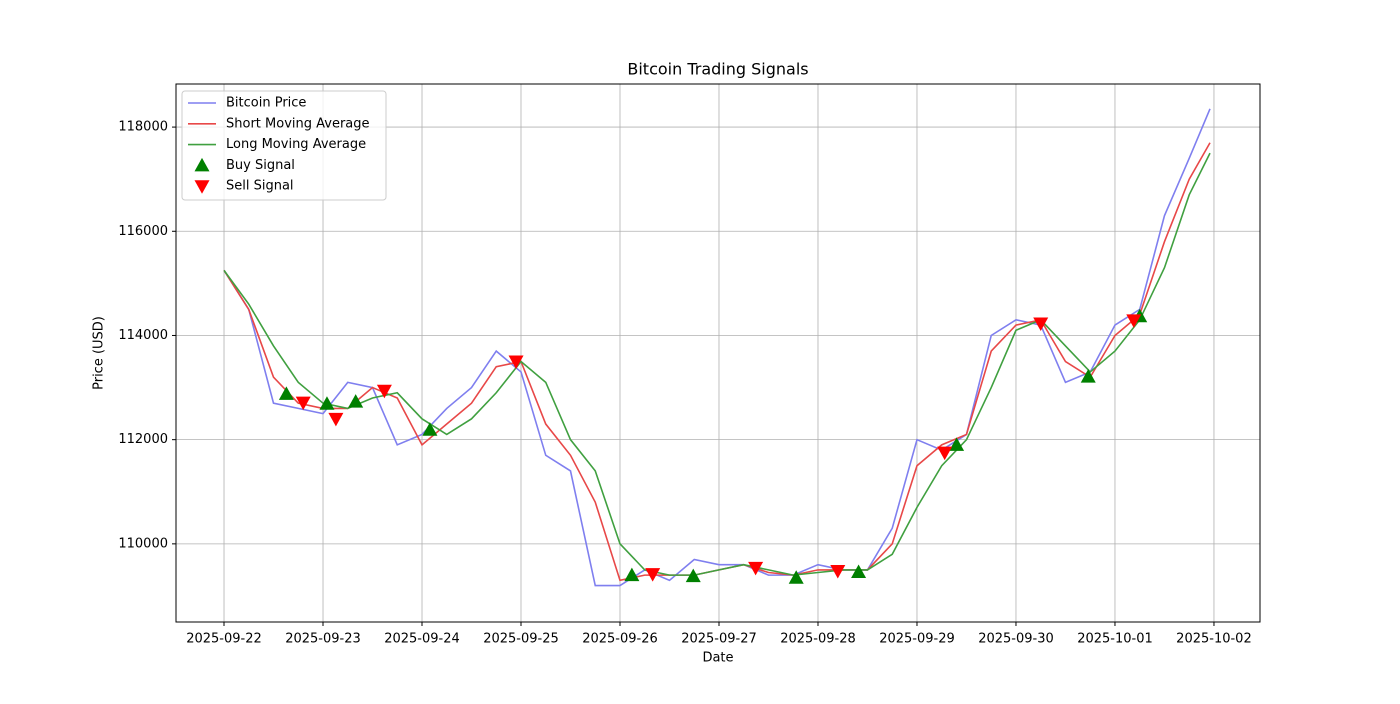 The height and width of the screenshot is (704, 1400). Describe the element at coordinates (296, 144) in the screenshot. I see `legend-label: Long Moving Average` at that location.